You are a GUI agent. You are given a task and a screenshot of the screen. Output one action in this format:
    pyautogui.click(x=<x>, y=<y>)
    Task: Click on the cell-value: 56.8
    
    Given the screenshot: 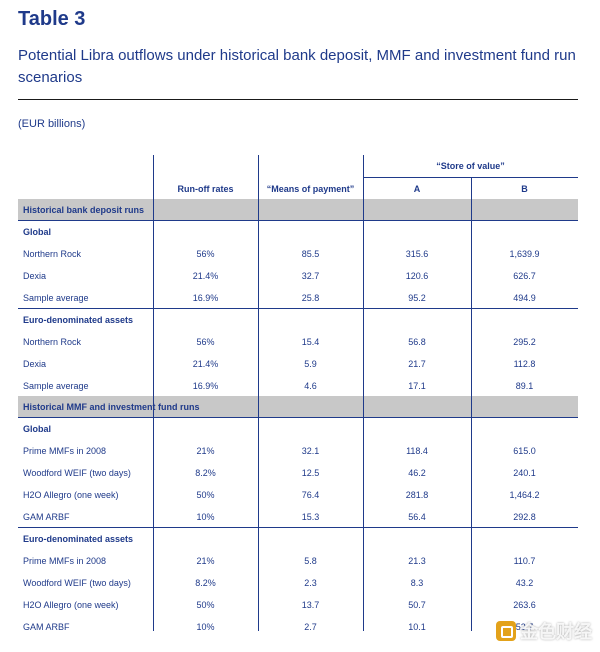 What is the action you would take?
    pyautogui.click(x=417, y=342)
    